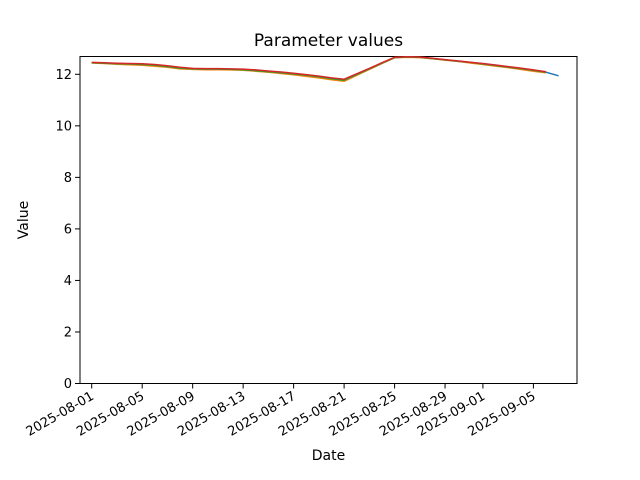 The width and height of the screenshot is (640, 480). I want to click on y-tick-label: 12, so click(63, 75).